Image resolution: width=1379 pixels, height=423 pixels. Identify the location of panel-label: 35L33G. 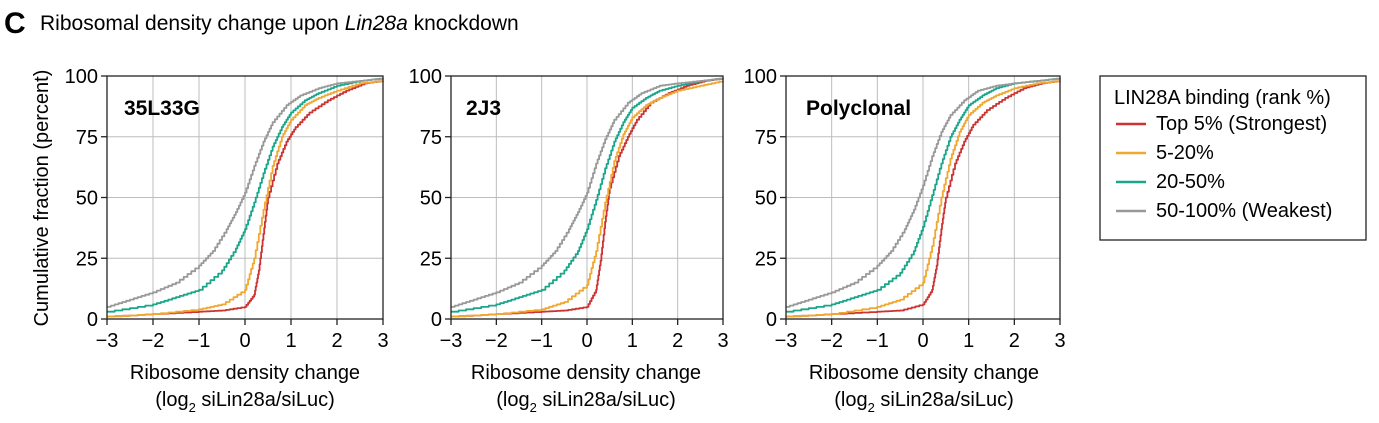
(162, 108).